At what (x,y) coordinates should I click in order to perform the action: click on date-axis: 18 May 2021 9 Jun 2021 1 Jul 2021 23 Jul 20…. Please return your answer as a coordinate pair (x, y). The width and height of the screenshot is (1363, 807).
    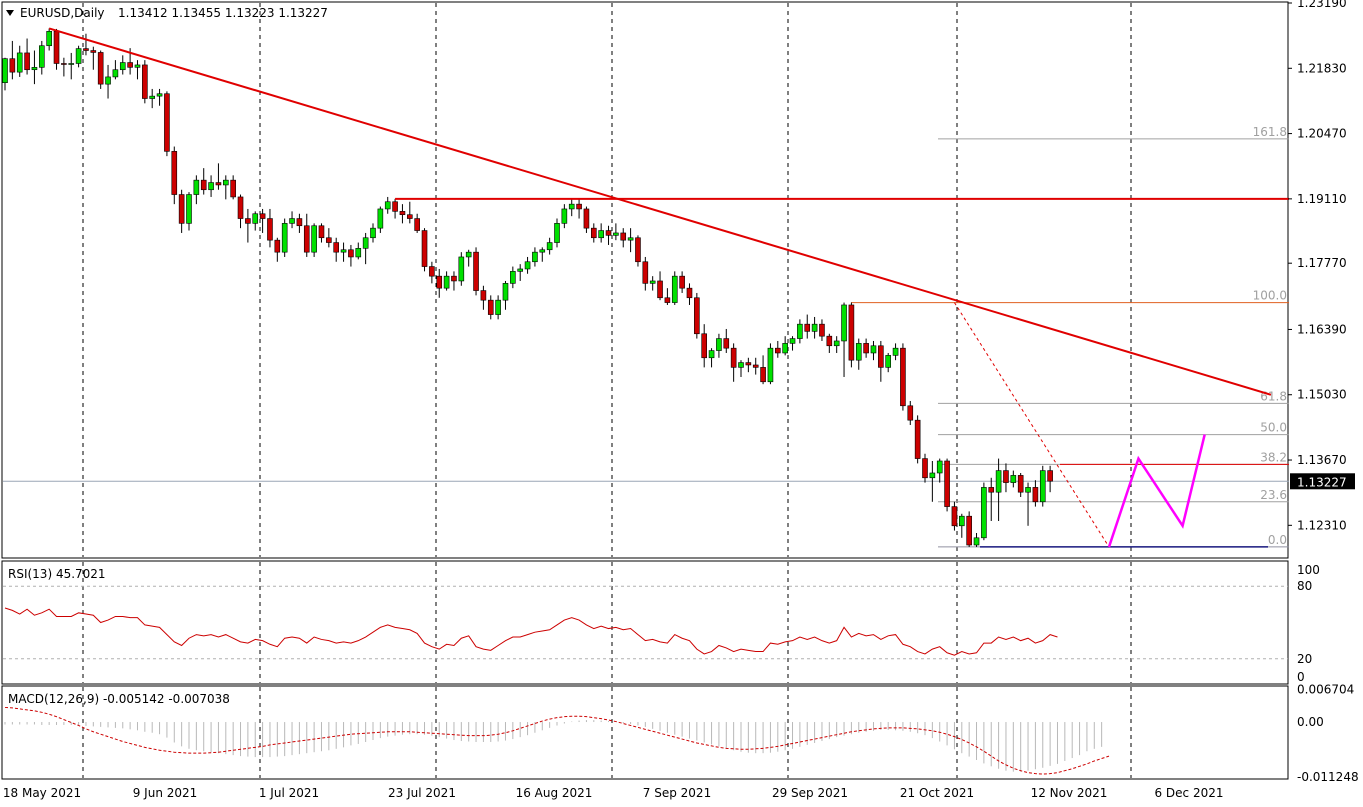
    Looking at the image, I should click on (613, 793).